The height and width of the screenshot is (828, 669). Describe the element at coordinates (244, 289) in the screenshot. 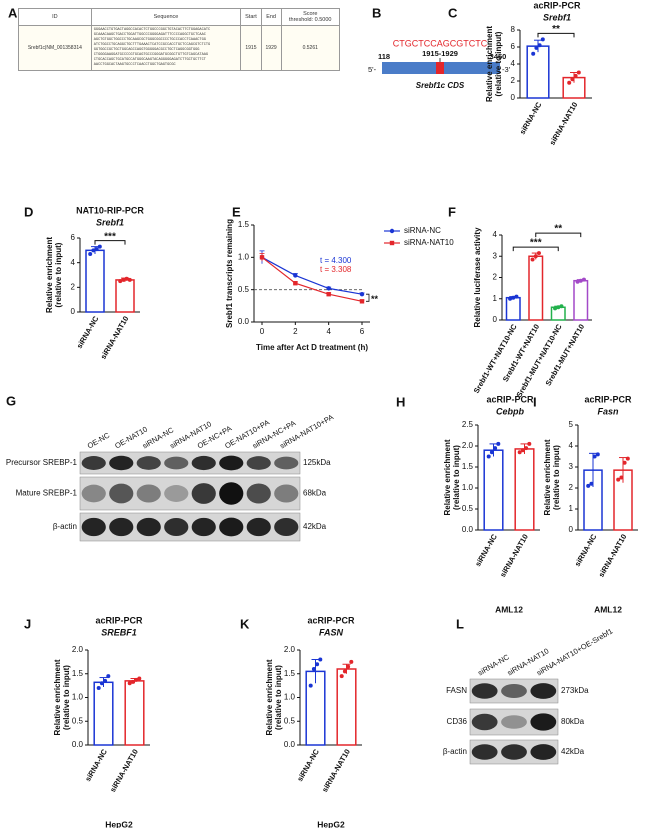

I see `y-tick-label: 0.5` at that location.